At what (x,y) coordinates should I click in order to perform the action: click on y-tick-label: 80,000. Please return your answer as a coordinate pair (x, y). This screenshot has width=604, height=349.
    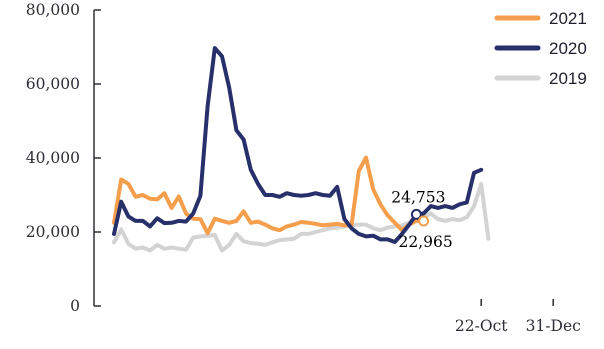
    Looking at the image, I should click on (53, 10).